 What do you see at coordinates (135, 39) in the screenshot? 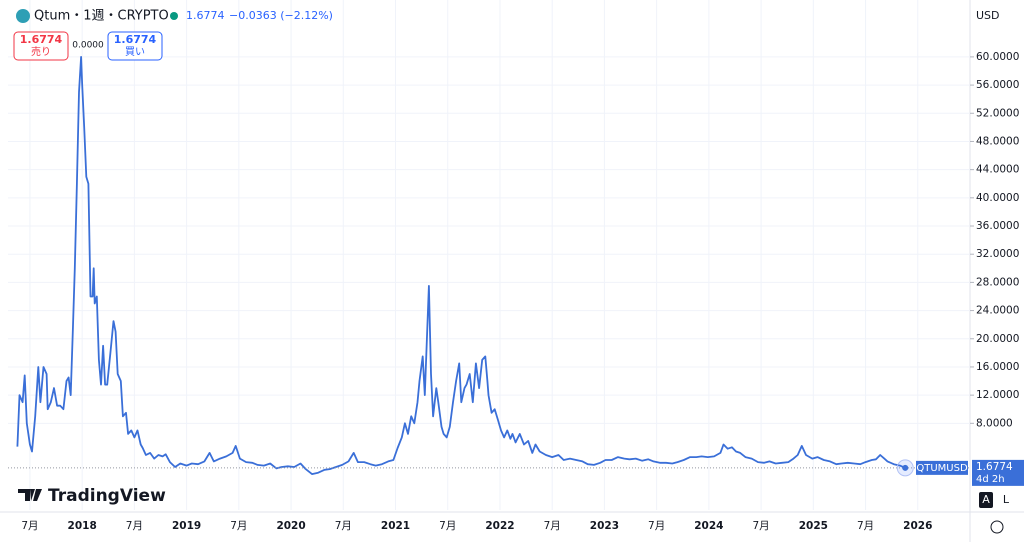
I see `buy-price: 1.6774` at bounding box center [135, 39].